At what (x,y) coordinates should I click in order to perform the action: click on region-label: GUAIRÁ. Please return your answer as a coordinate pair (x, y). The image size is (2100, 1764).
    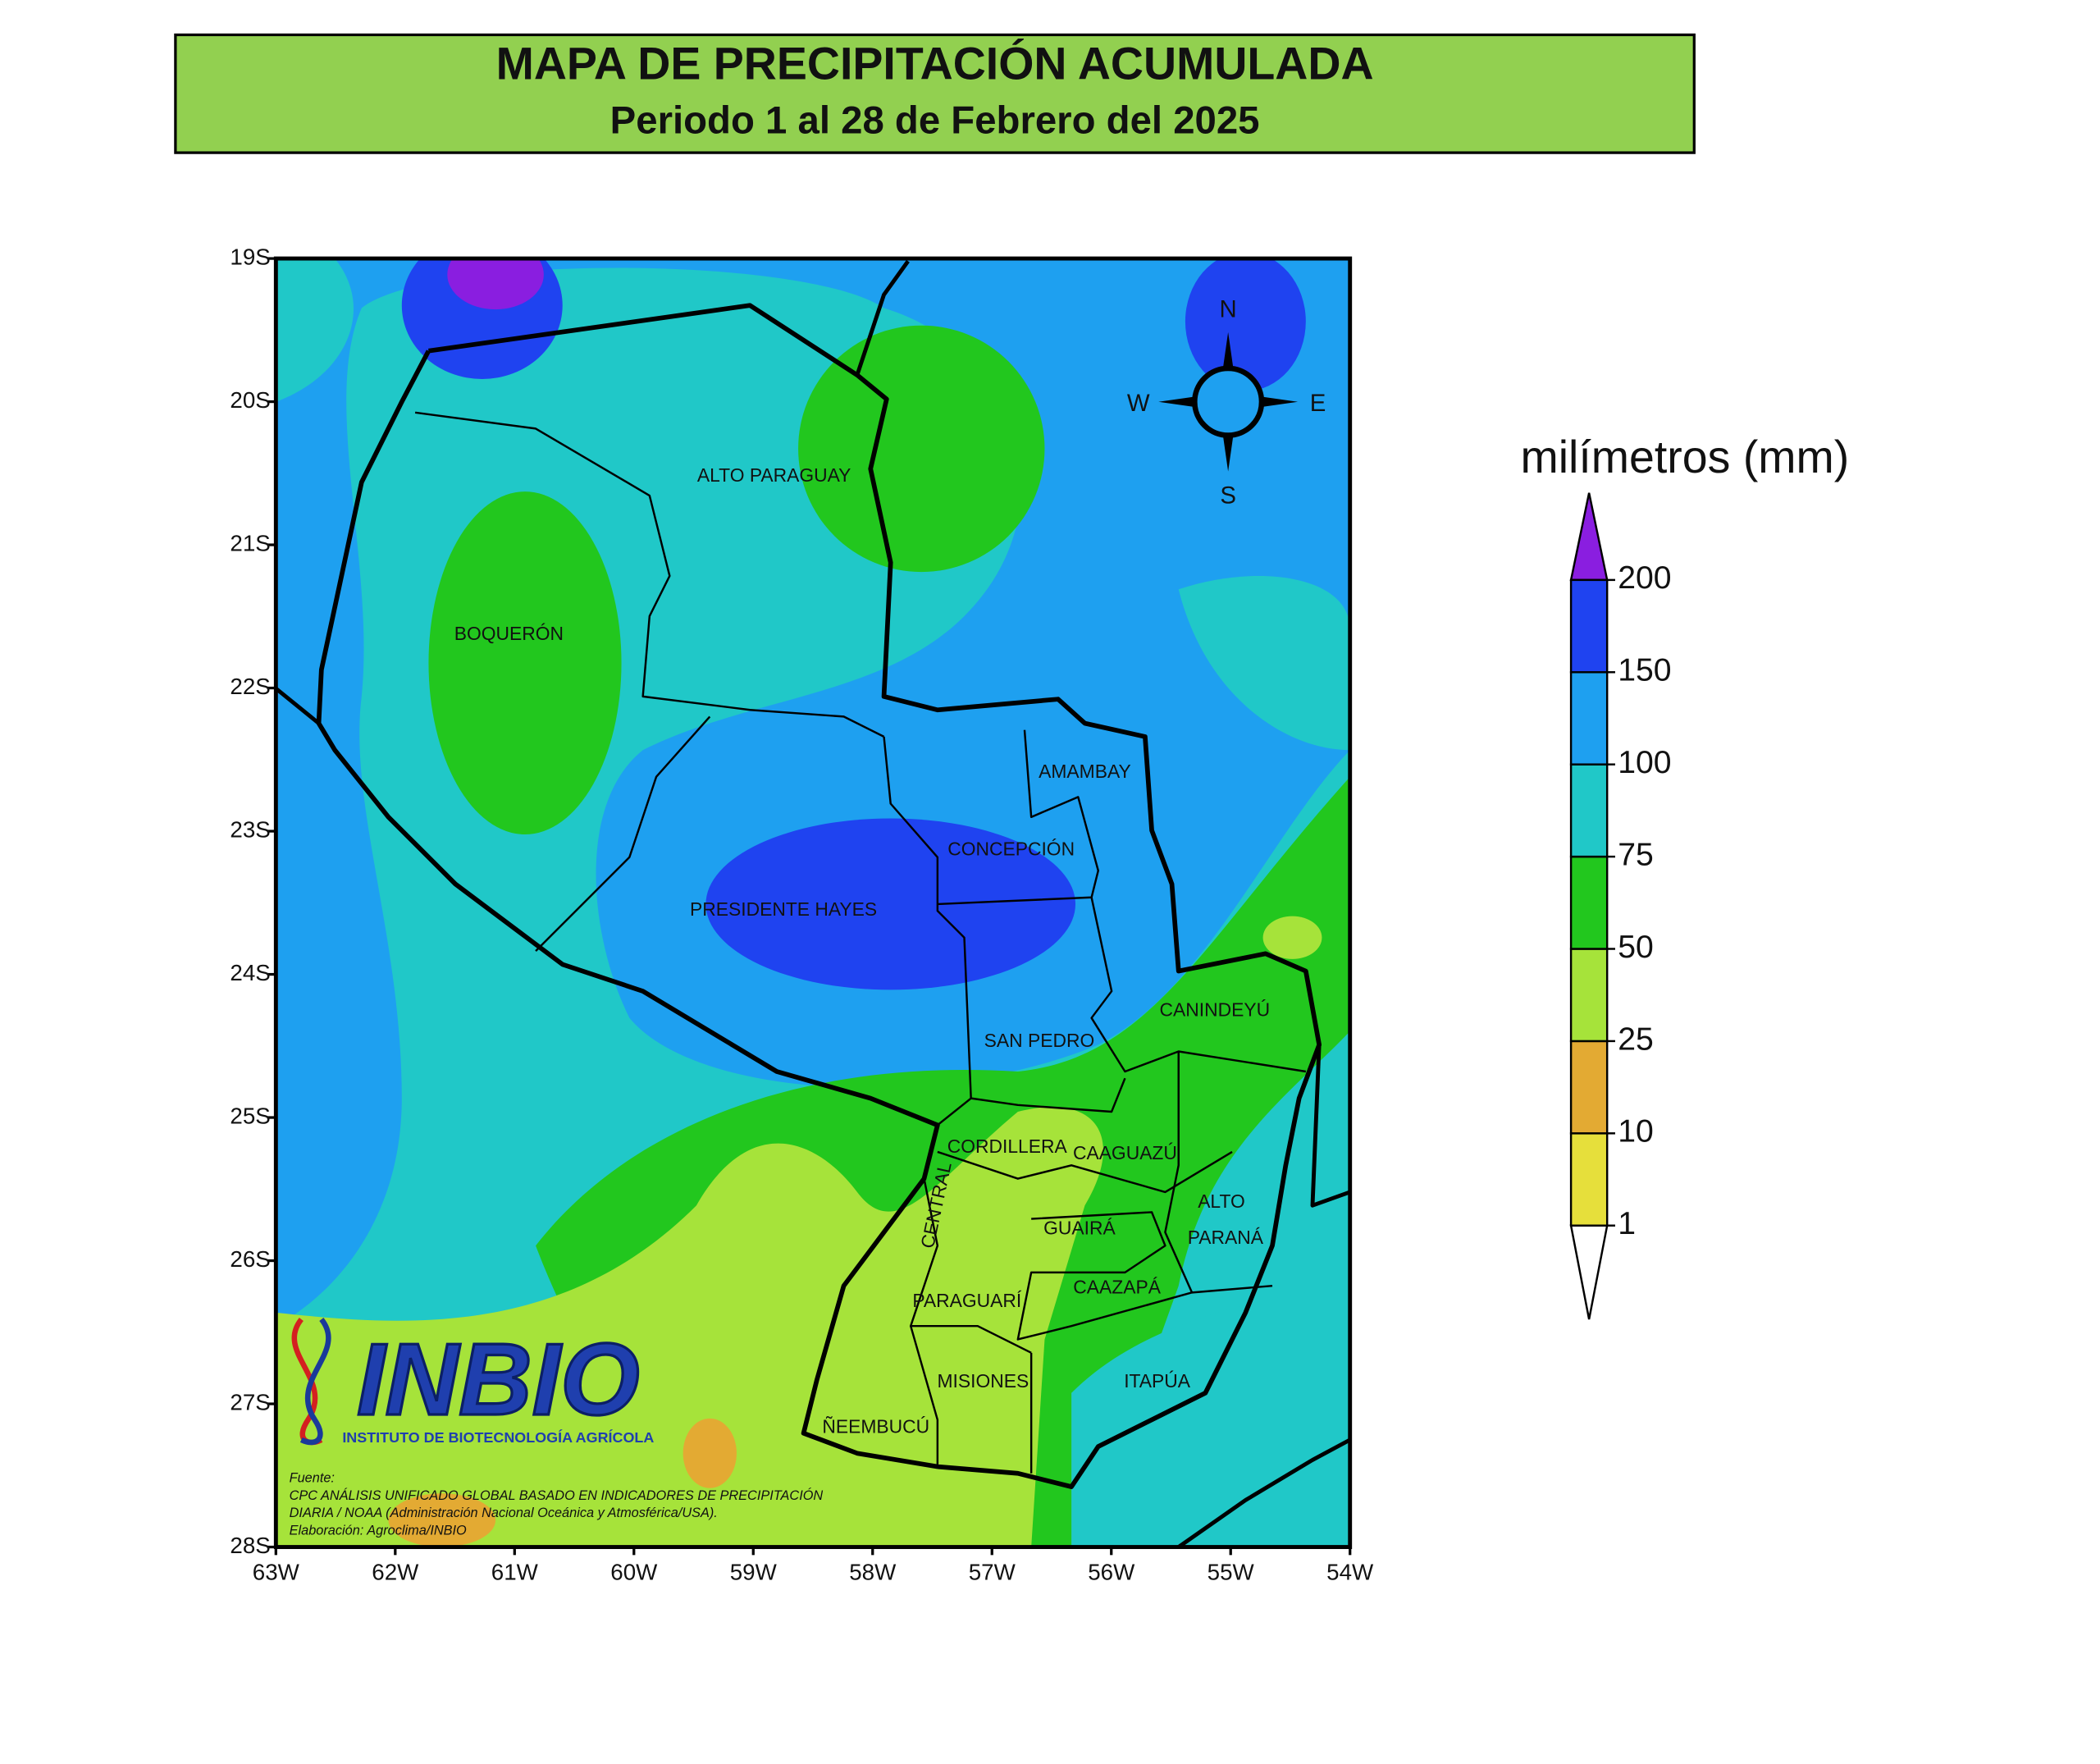
    Looking at the image, I should click on (1079, 1228).